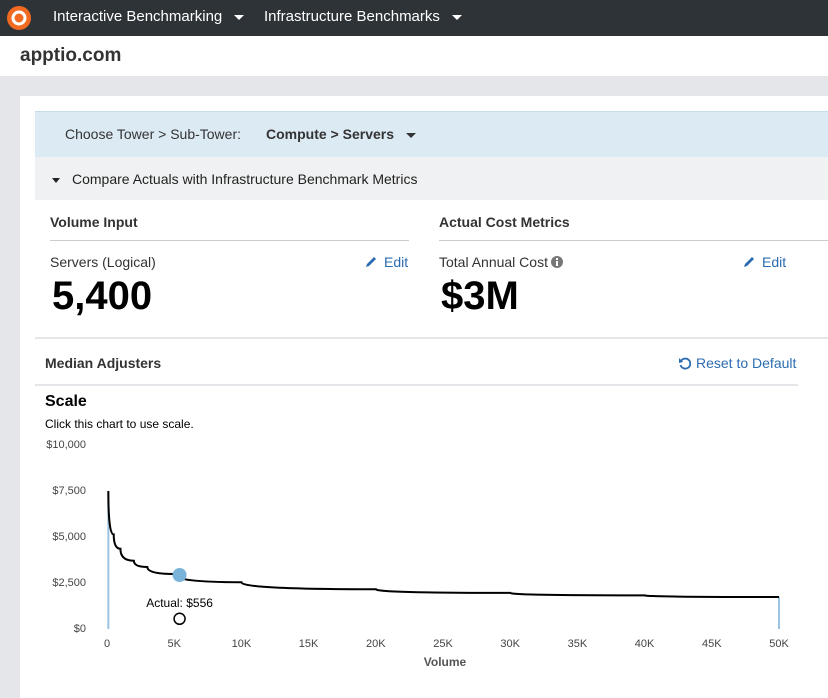 The width and height of the screenshot is (828, 698). What do you see at coordinates (69, 537) in the screenshot?
I see `y-tick-label: $5,000` at bounding box center [69, 537].